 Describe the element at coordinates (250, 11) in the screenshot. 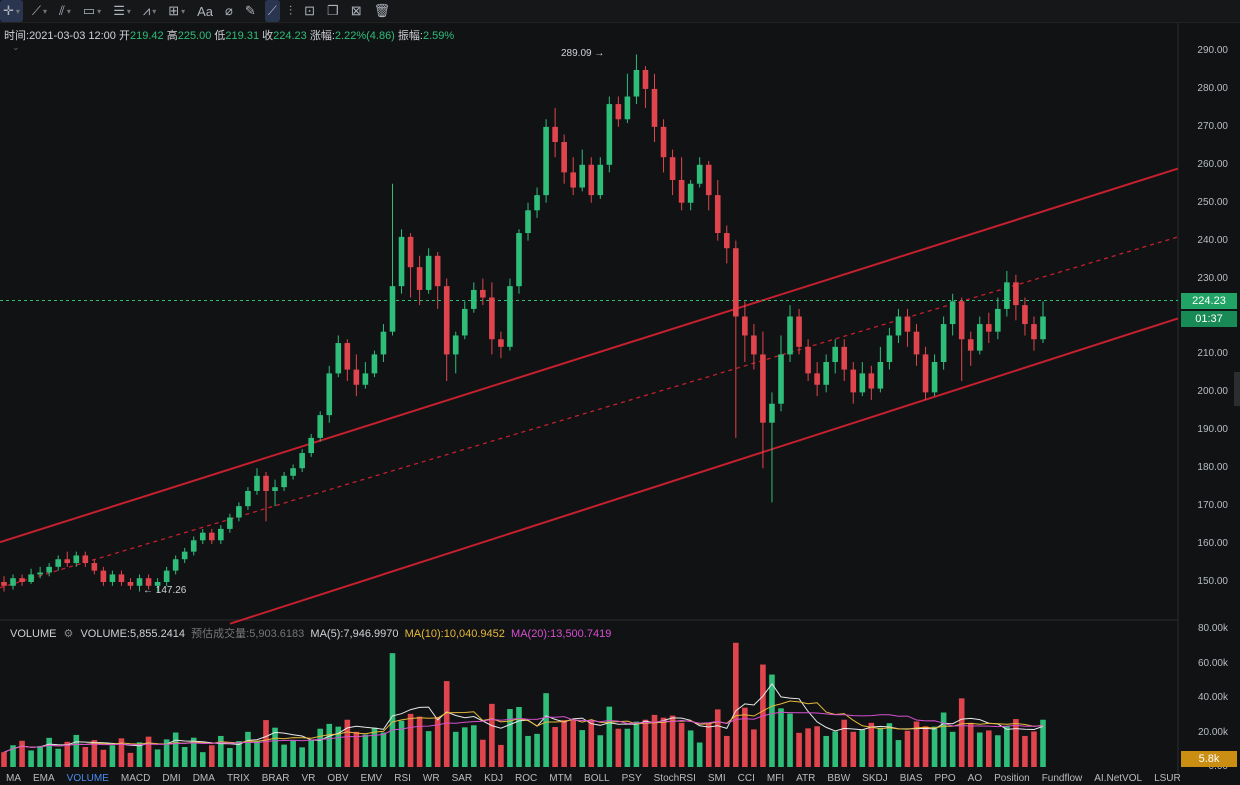

I see `ruler-icon: ✎` at that location.